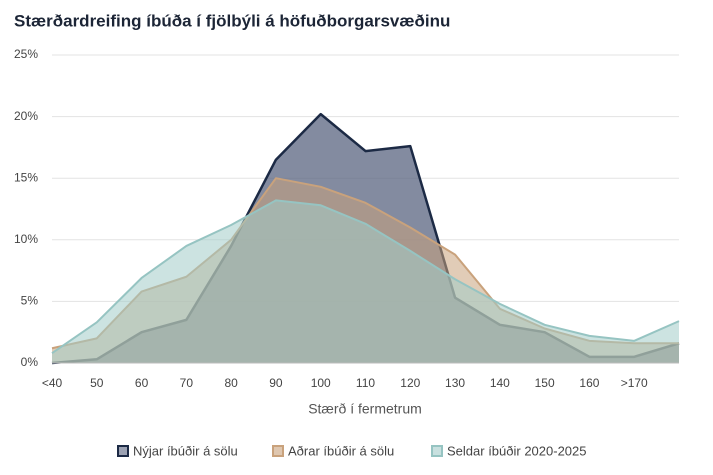 This screenshot has height=475, width=713. What do you see at coordinates (52, 383) in the screenshot?
I see `x-tick-label: <40` at bounding box center [52, 383].